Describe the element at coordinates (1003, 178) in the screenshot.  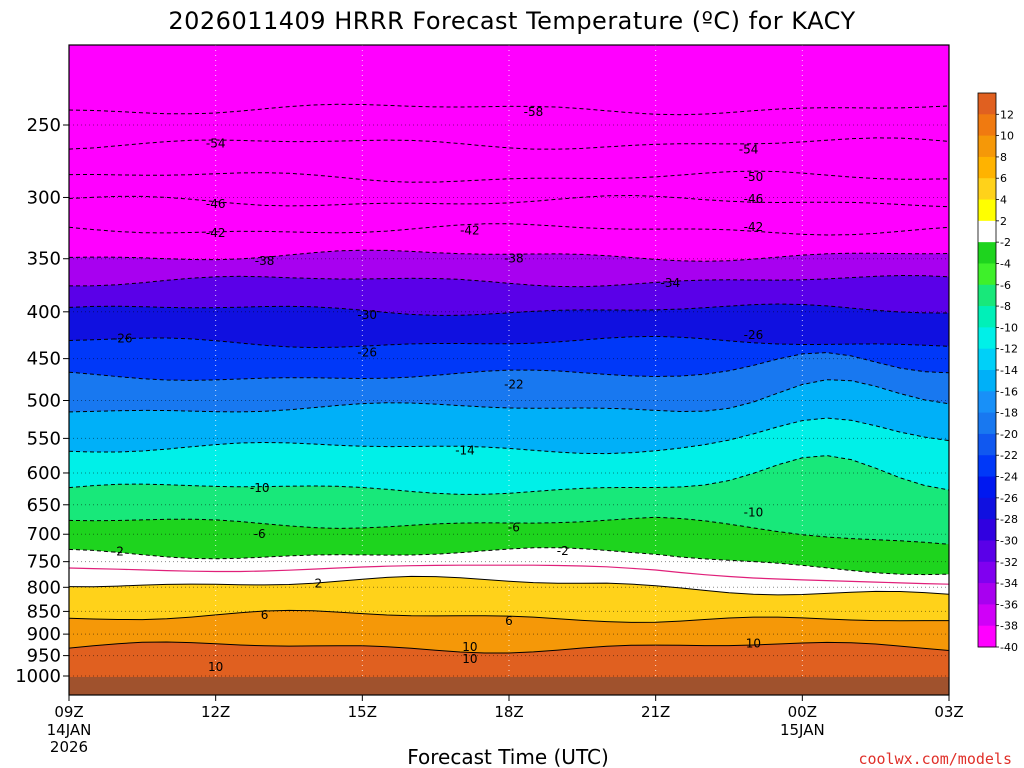
I see `colorbar-label: 6` at that location.